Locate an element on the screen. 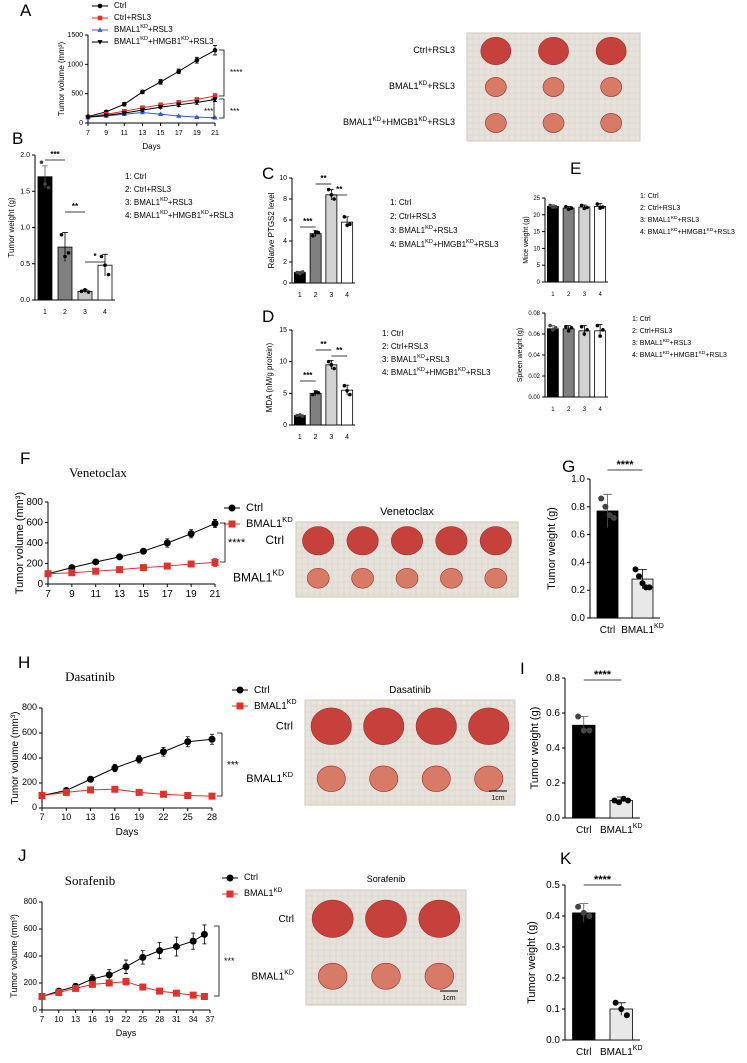 Image resolution: width=747 pixels, height=1063 pixels. y-axis-label: Mice weight (g) is located at coordinates (526, 239).